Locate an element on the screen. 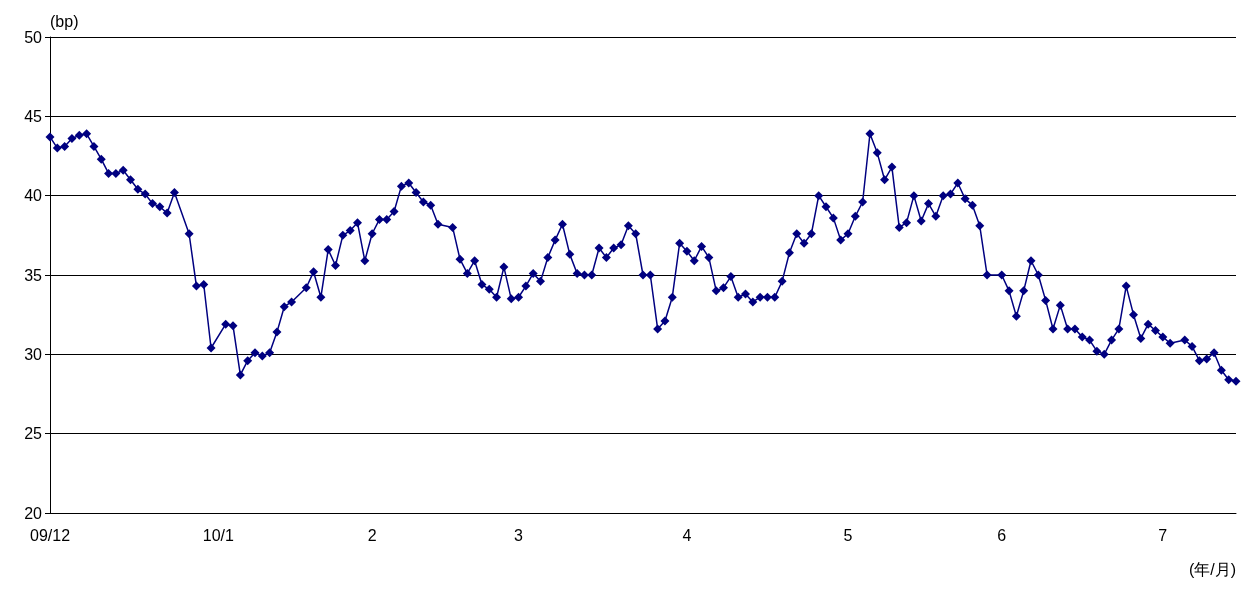 This screenshot has width=1245, height=591. y-tick-label: 50 is located at coordinates (33, 37).